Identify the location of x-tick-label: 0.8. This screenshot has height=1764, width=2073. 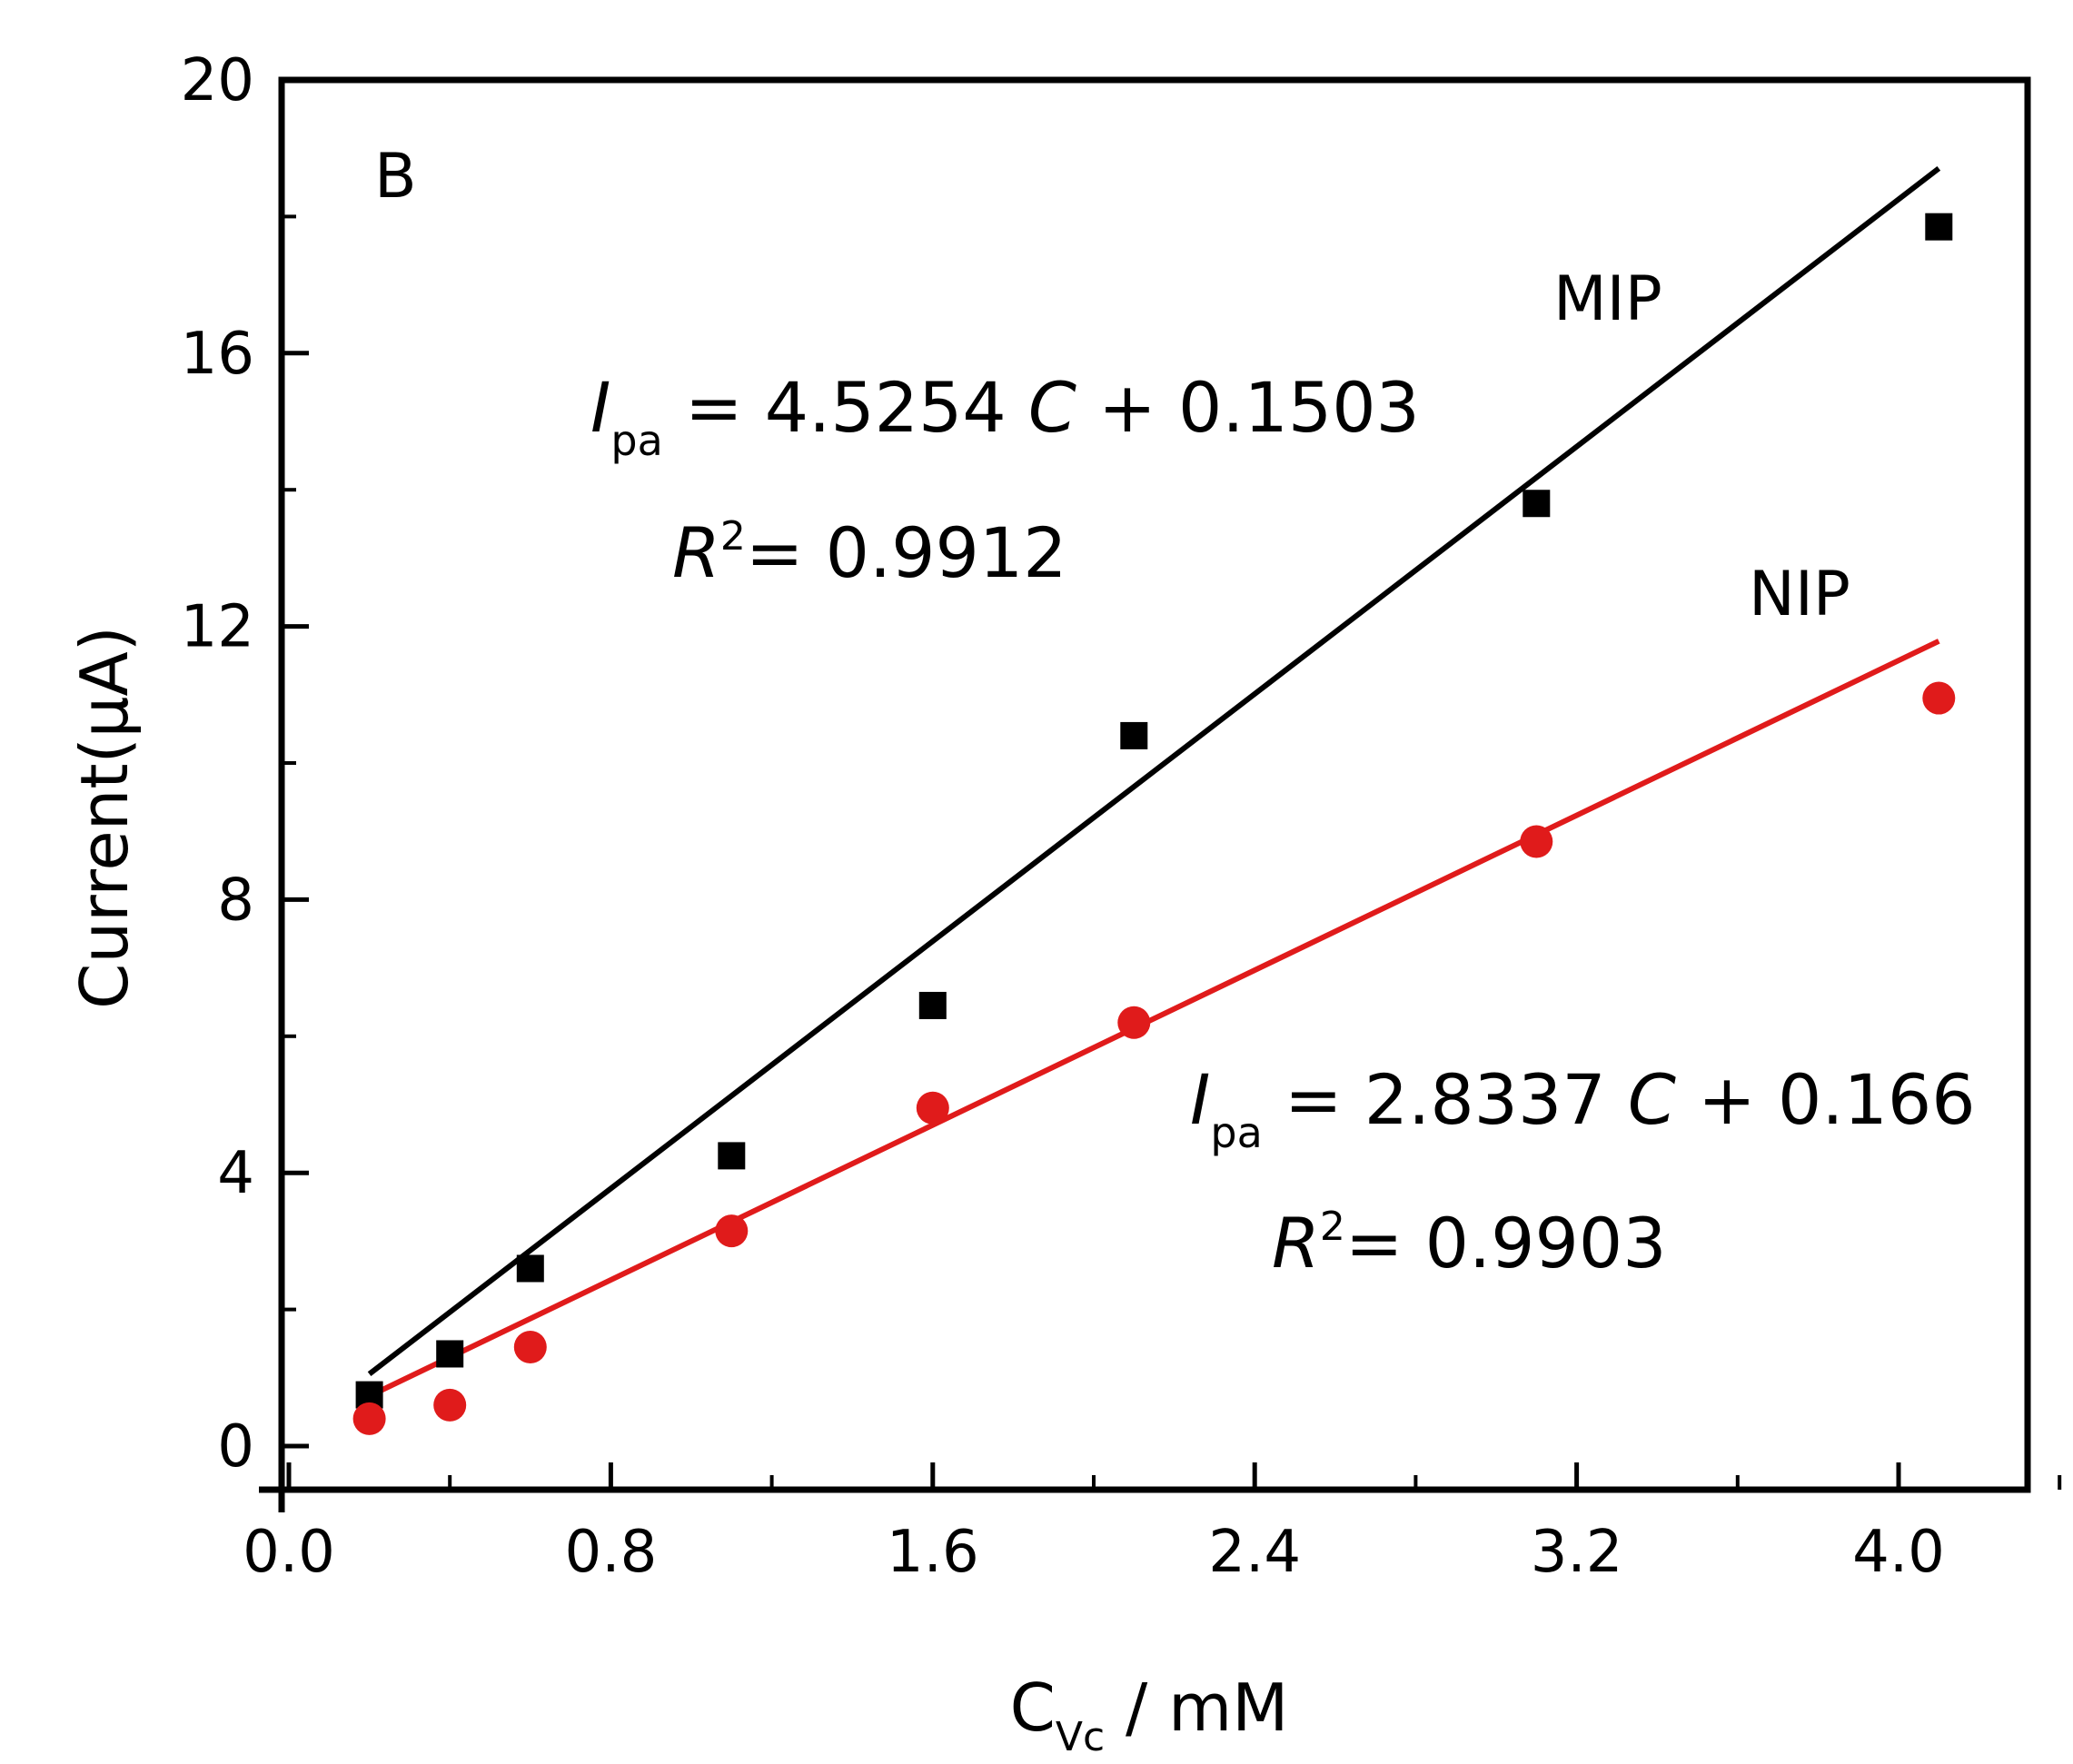
(612, 1552).